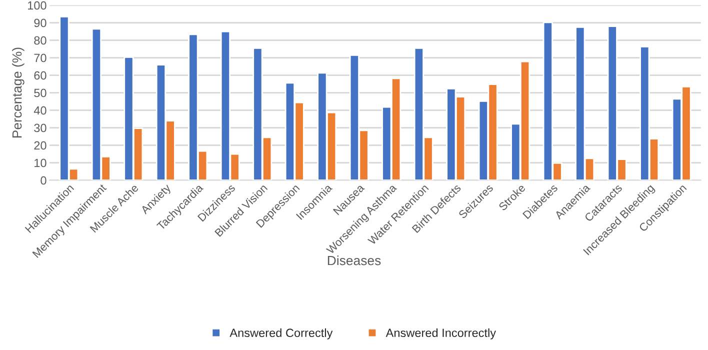 The width and height of the screenshot is (708, 350). Describe the element at coordinates (281, 334) in the screenshot. I see `legend-label: Answered Correctly` at that location.